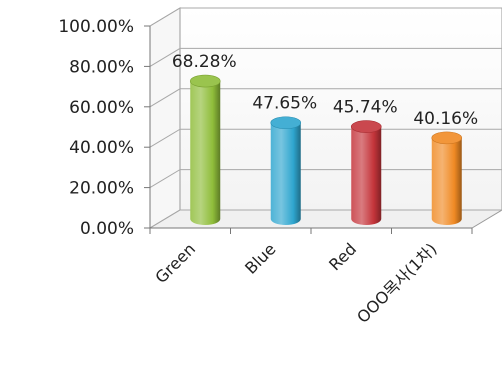  I want to click on y-tick-label: 0.00%, so click(107, 229).